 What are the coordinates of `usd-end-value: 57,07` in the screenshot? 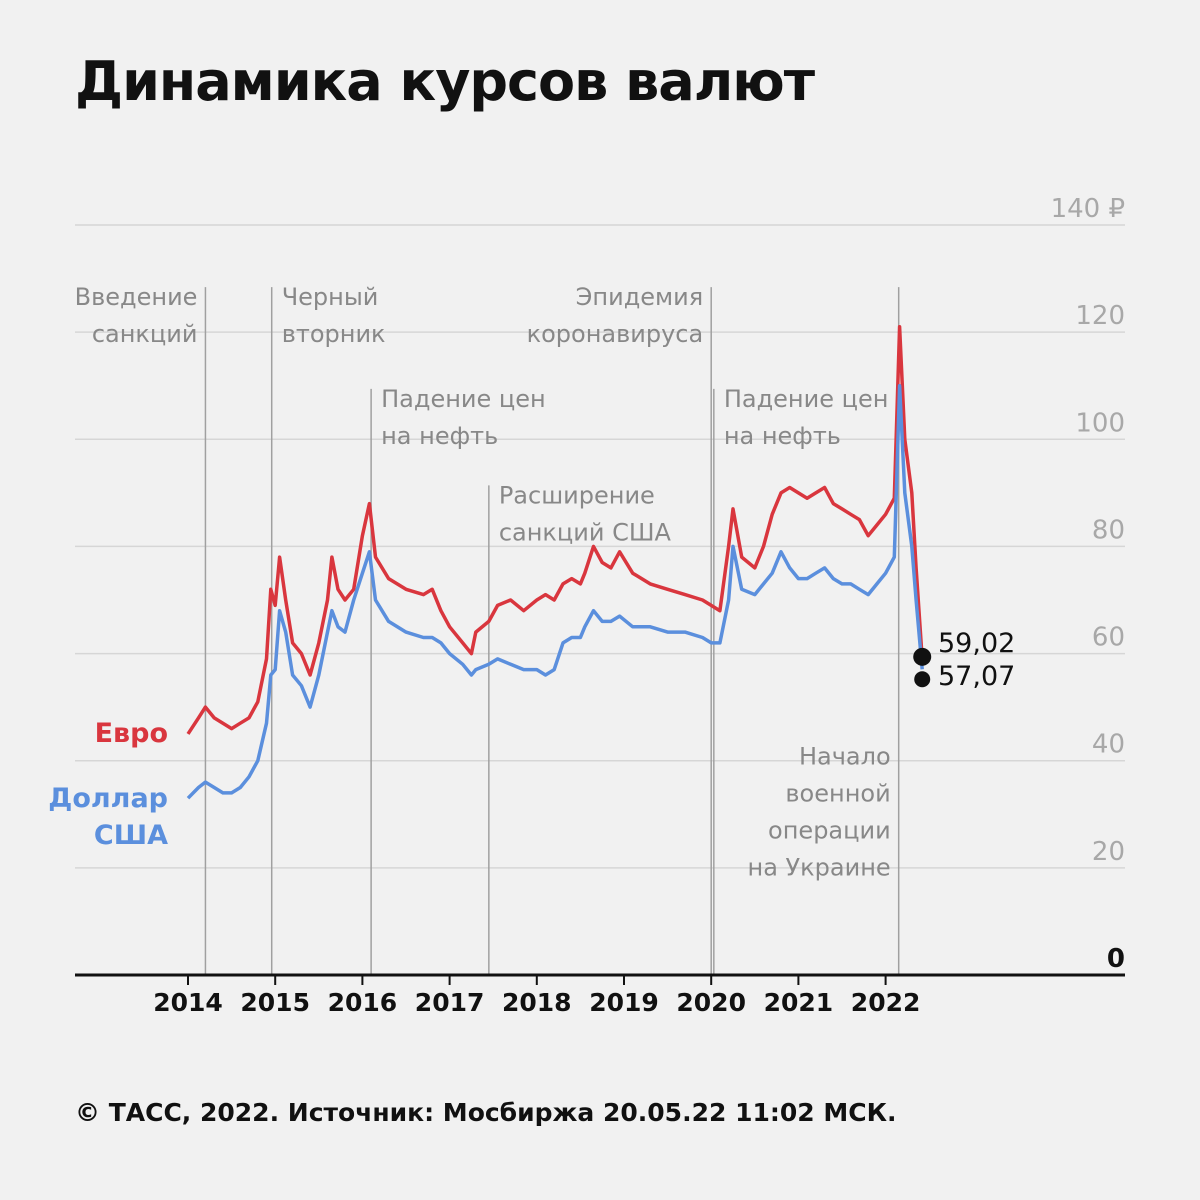 It's located at (976, 676).